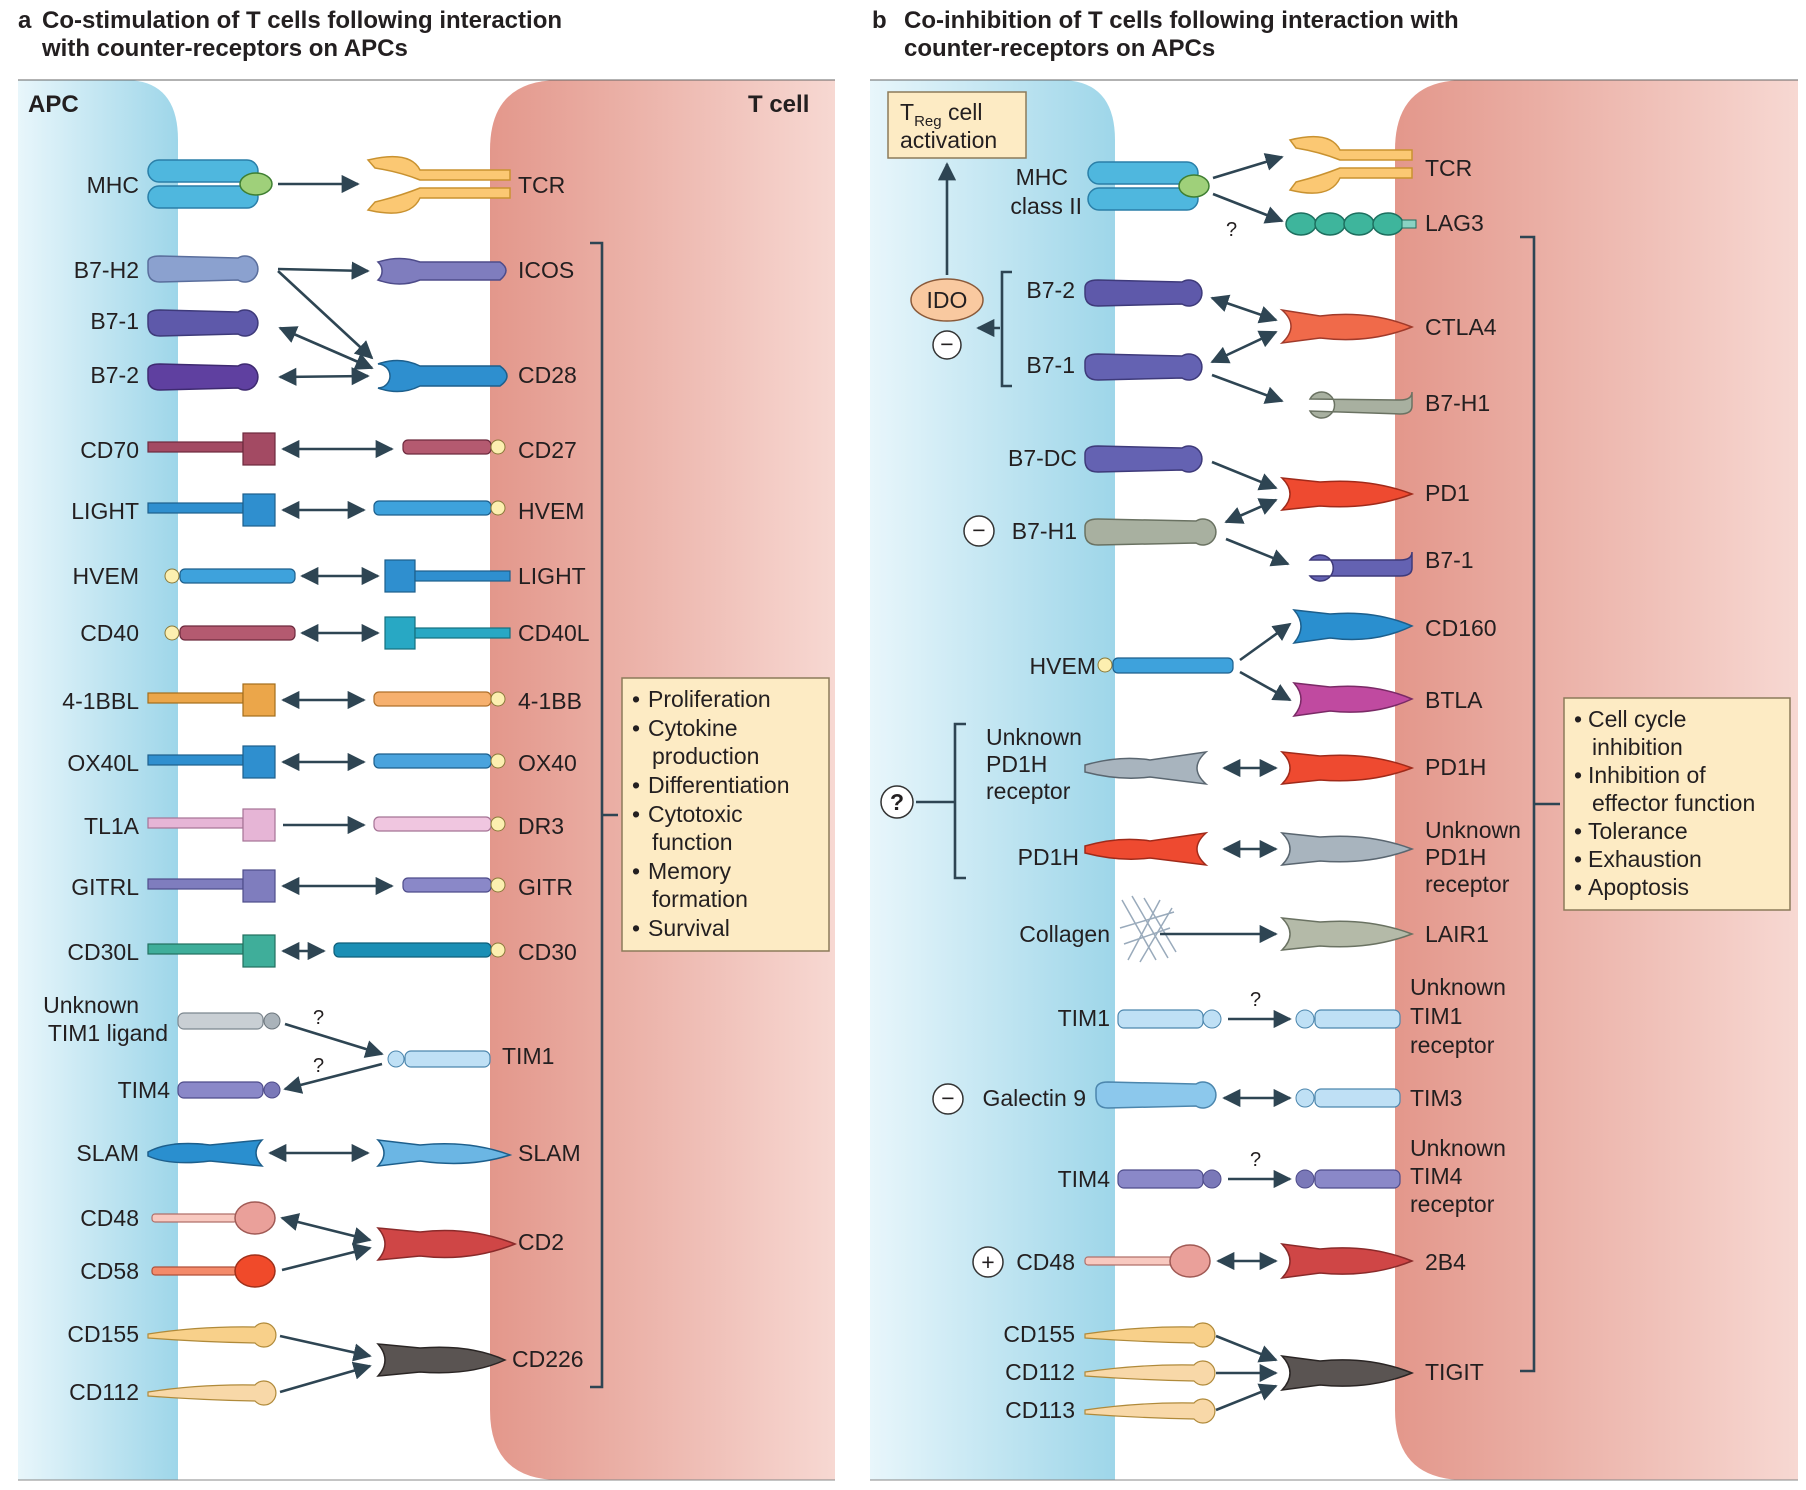 This screenshot has height=1490, width=1806. What do you see at coordinates (1042, 177) in the screenshot?
I see `ligand-mhc-b: MHC` at bounding box center [1042, 177].